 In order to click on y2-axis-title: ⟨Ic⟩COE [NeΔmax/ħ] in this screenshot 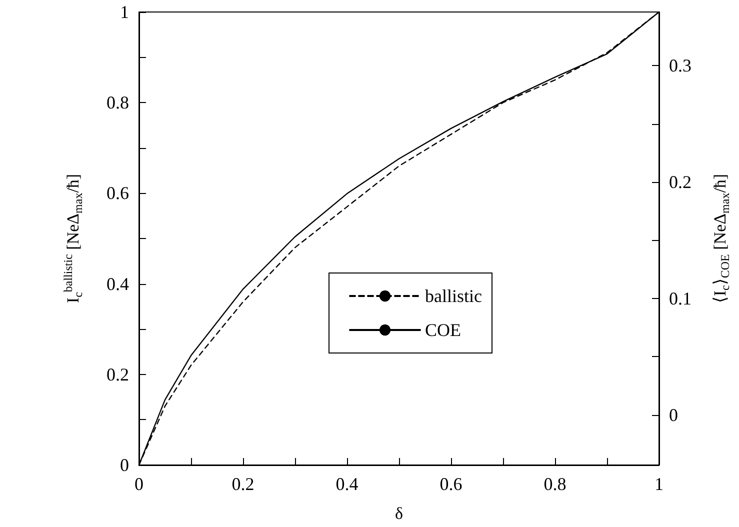, I will do `click(721, 239)`.